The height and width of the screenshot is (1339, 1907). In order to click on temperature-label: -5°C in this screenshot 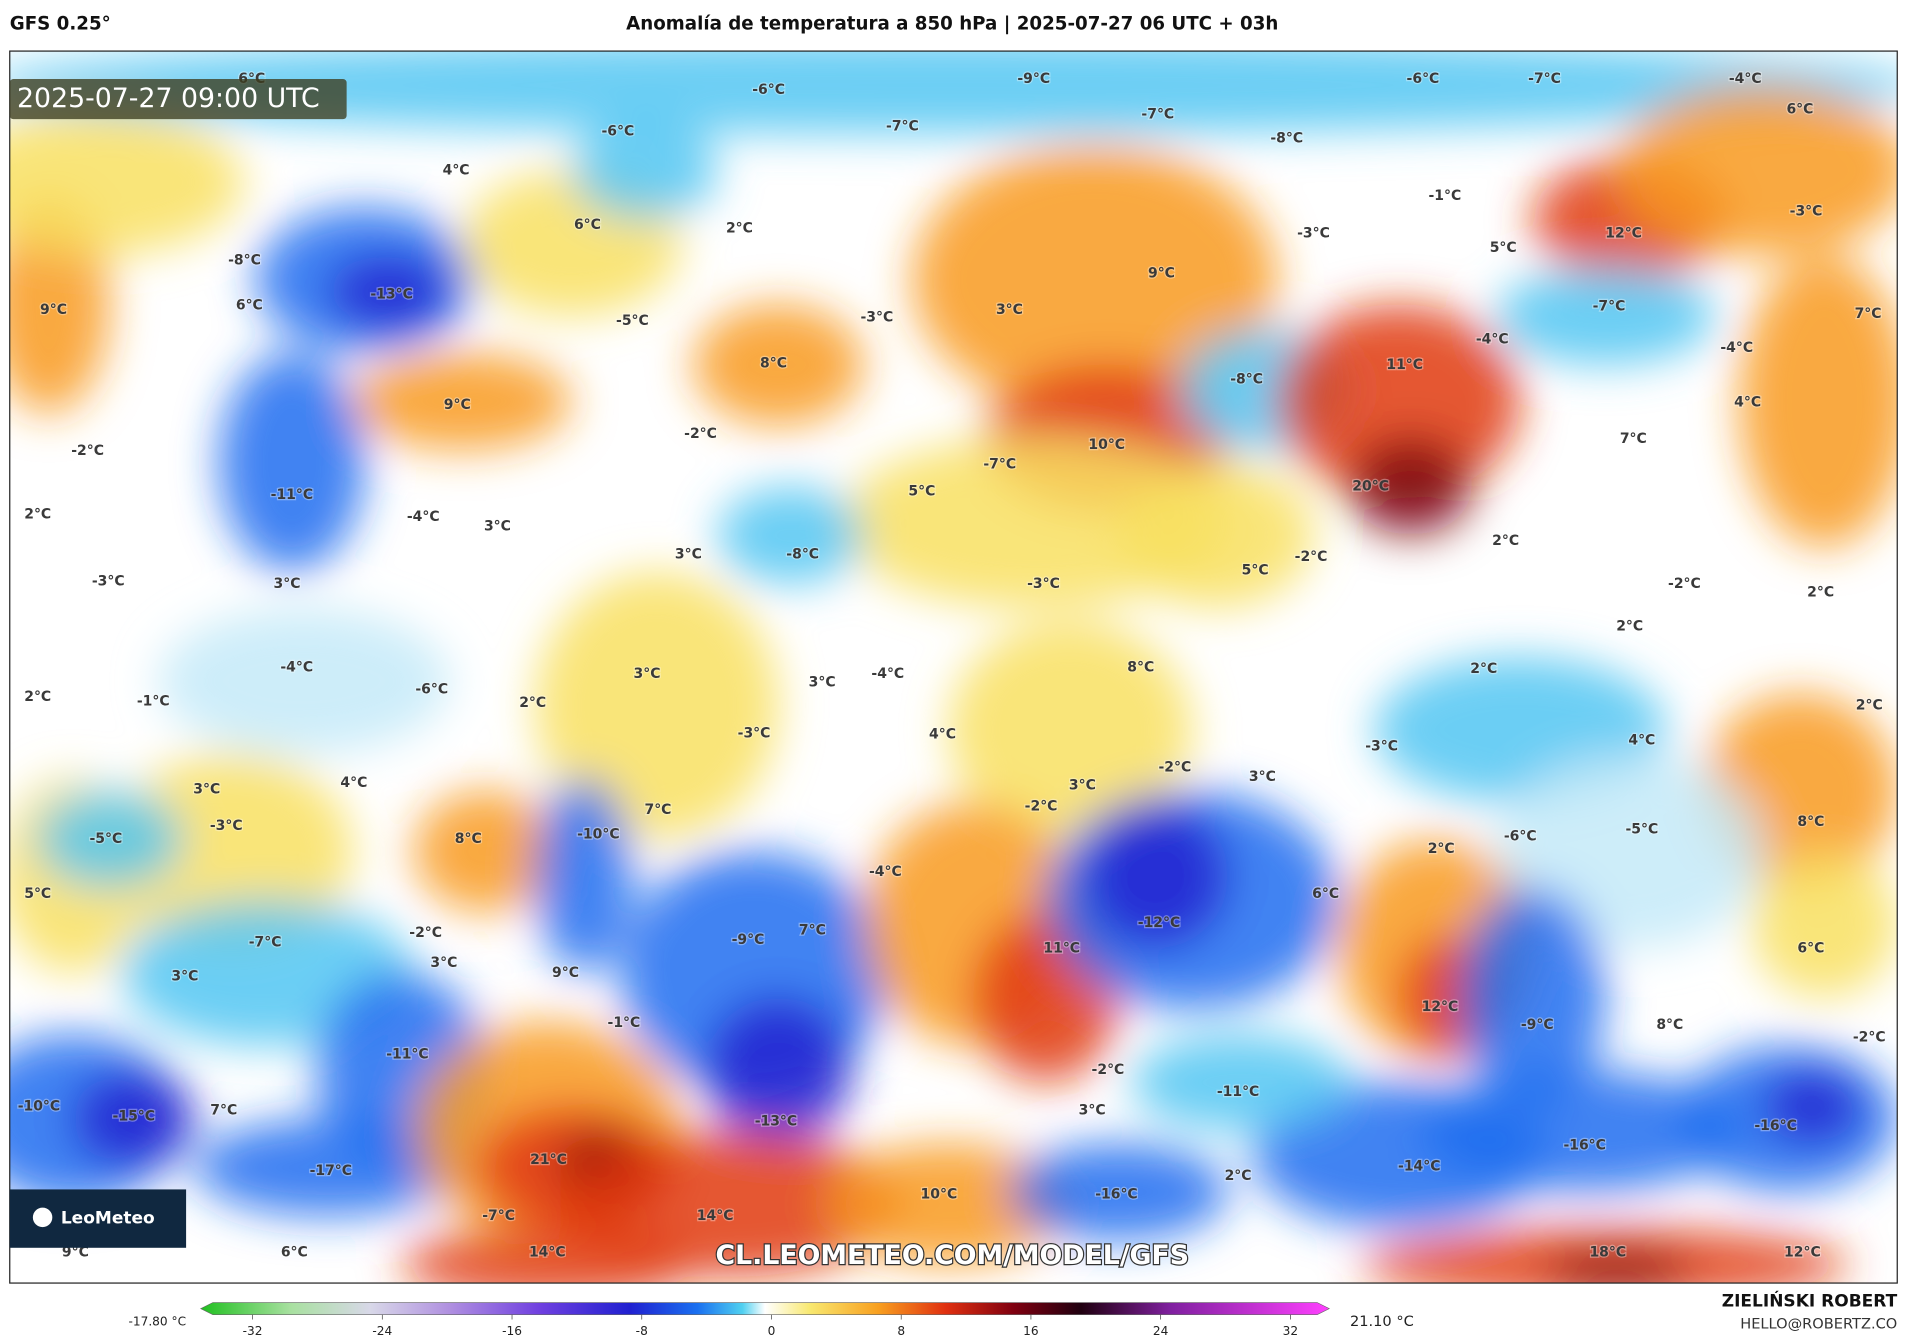, I will do `click(1641, 829)`.